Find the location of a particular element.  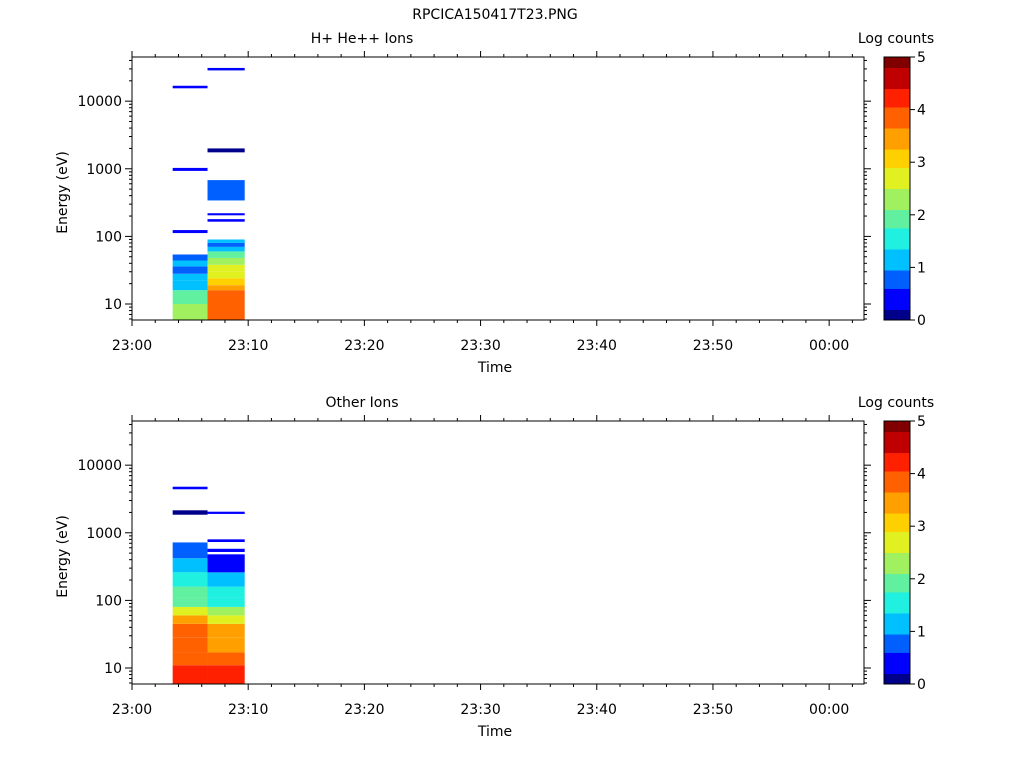

x-tick-label: 23:50 is located at coordinates (713, 710).